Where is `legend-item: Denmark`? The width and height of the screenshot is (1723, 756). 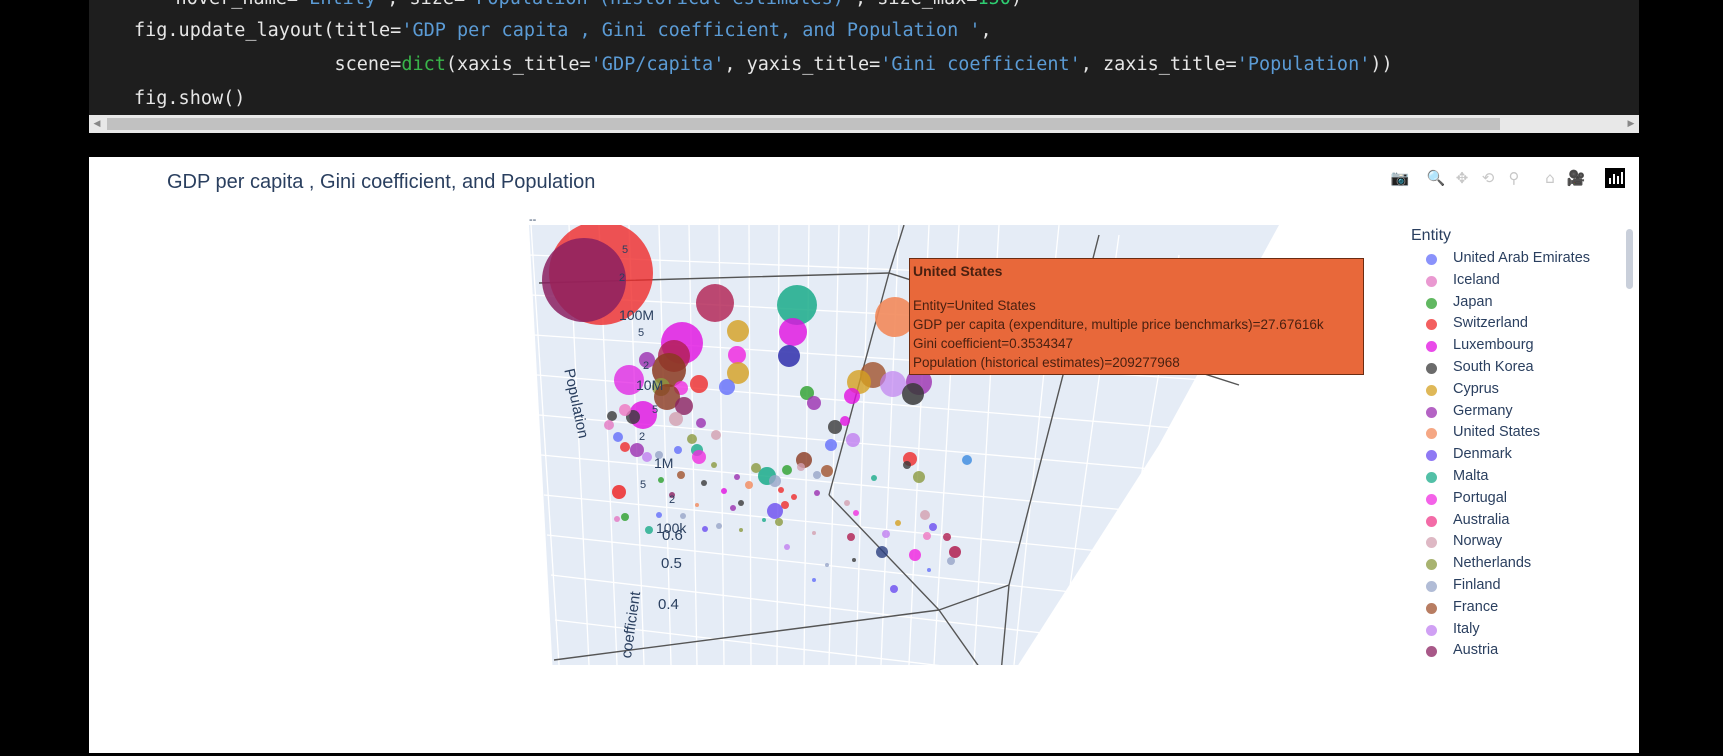 legend-item: Denmark is located at coordinates (1516, 456).